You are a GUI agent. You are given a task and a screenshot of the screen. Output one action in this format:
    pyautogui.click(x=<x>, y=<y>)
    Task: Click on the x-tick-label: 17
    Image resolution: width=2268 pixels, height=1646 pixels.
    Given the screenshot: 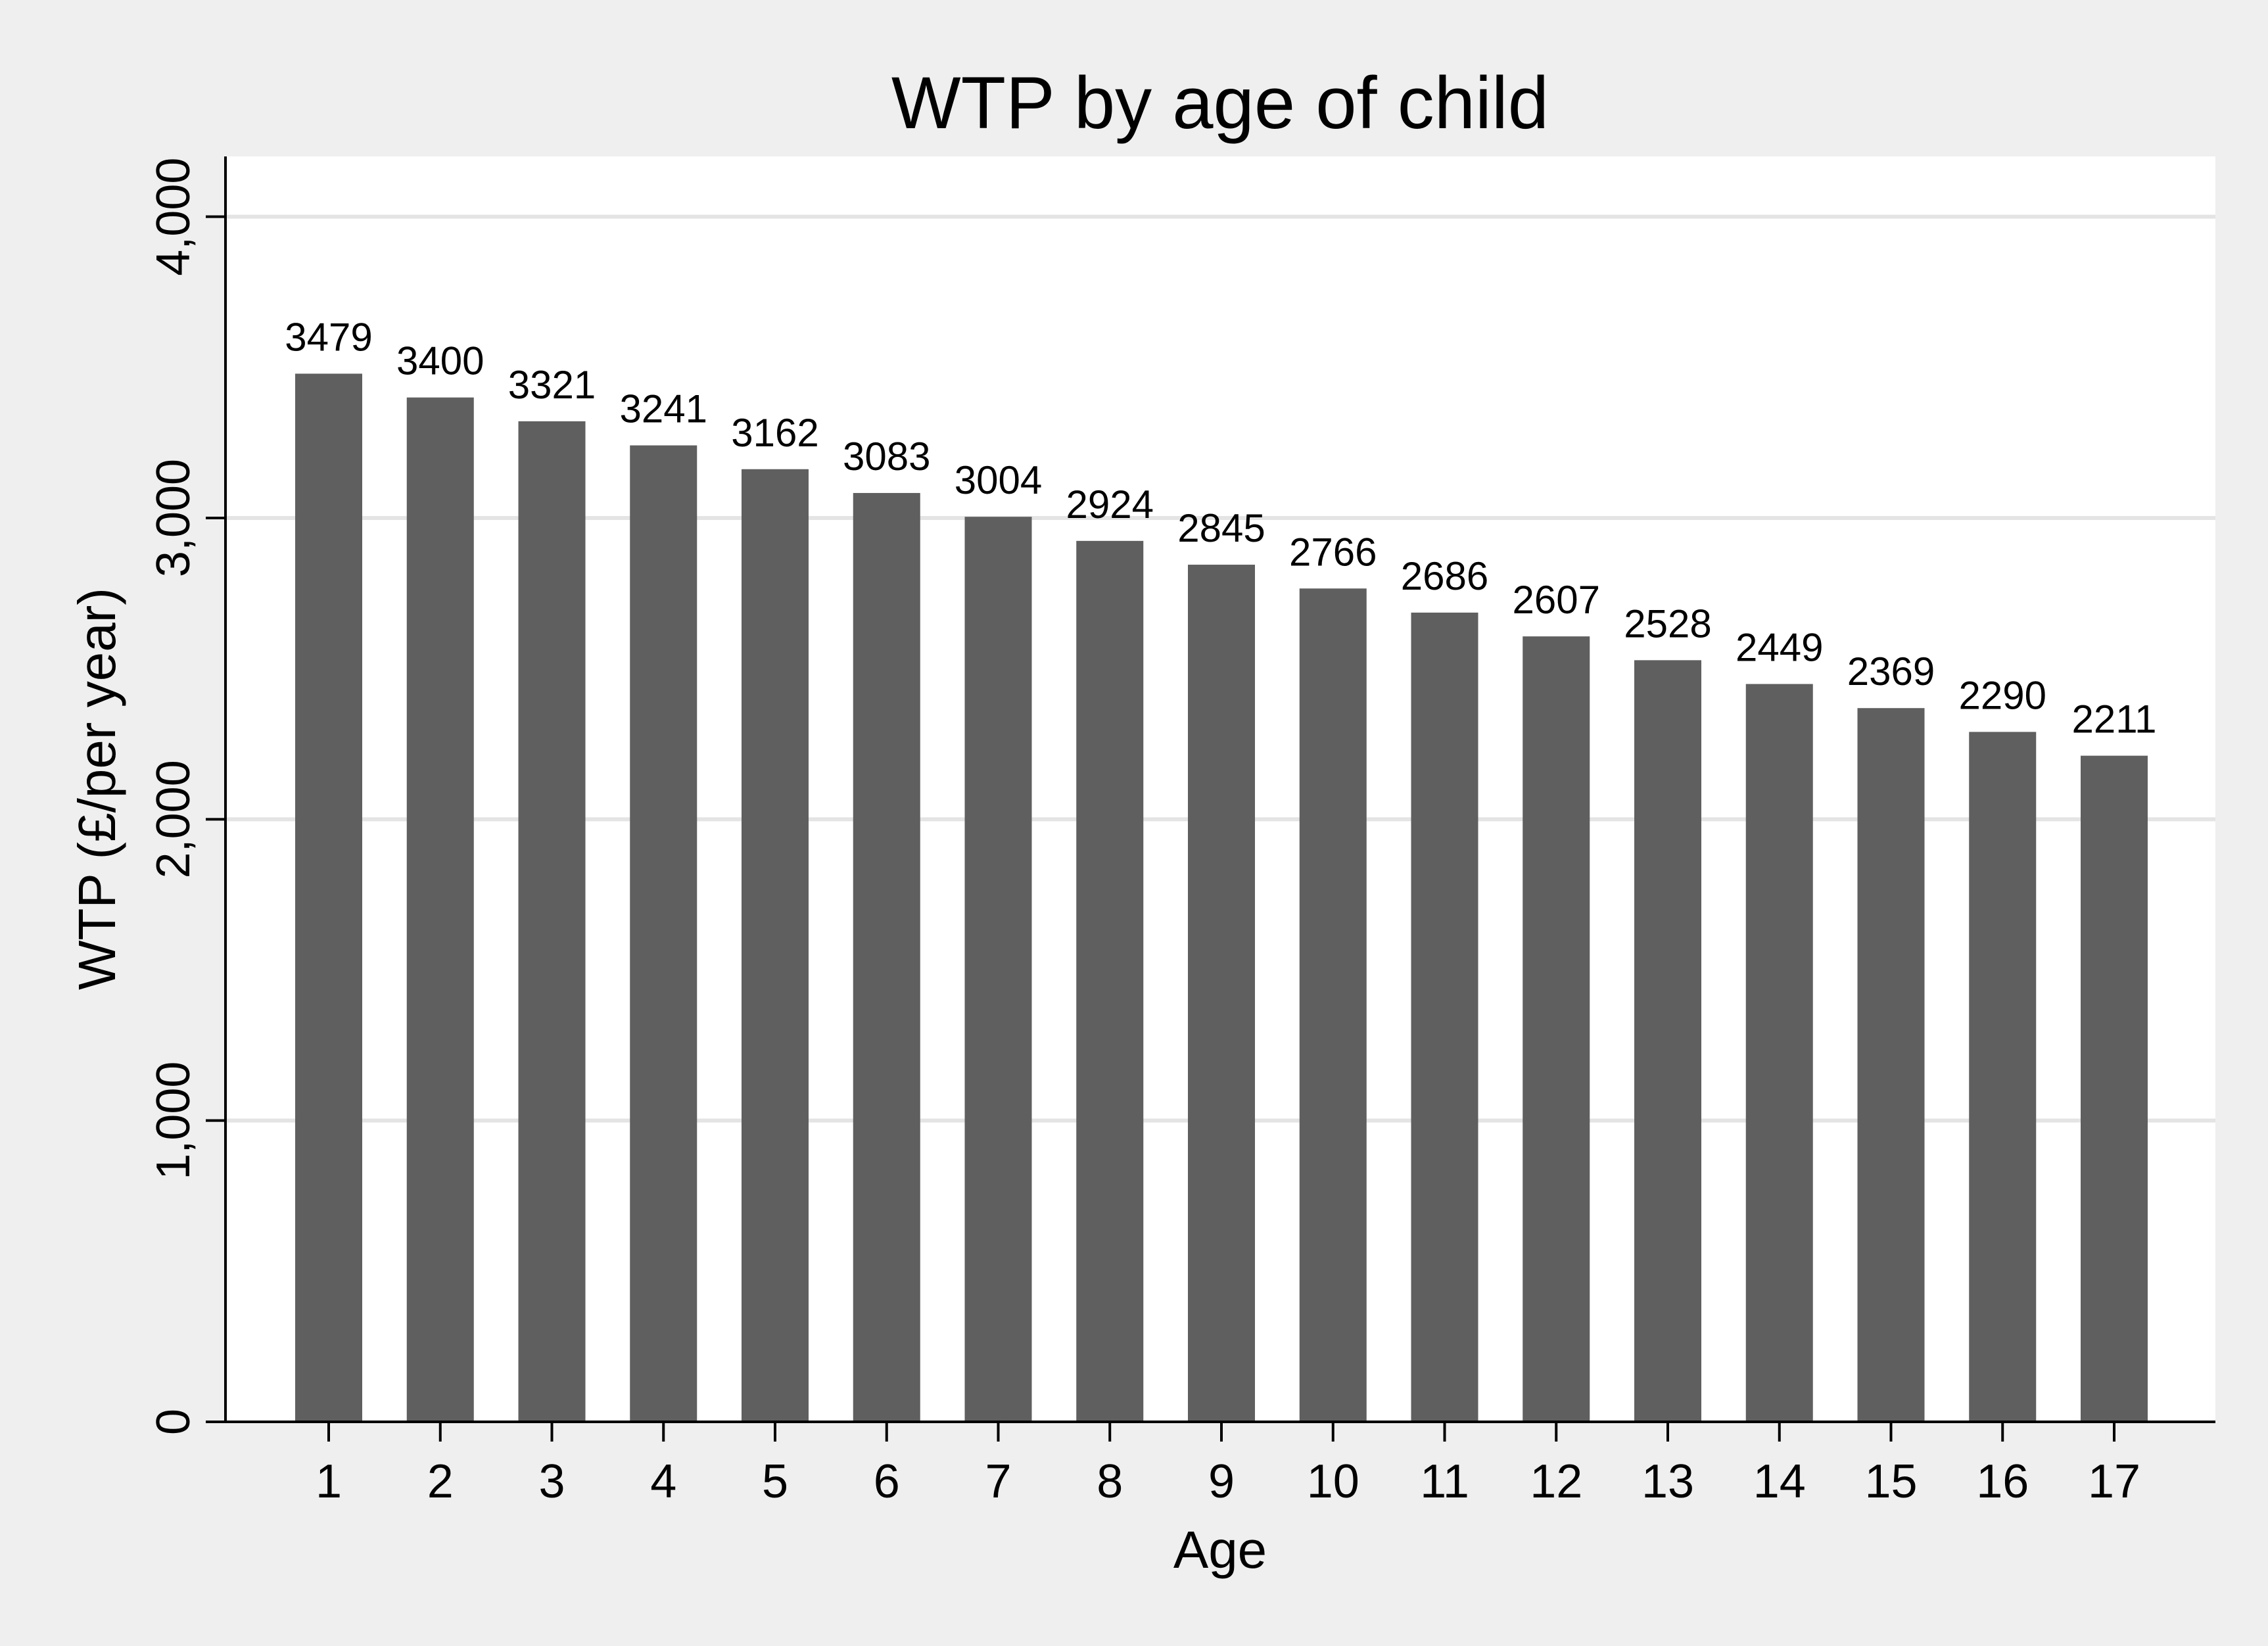 What is the action you would take?
    pyautogui.click(x=2114, y=1482)
    